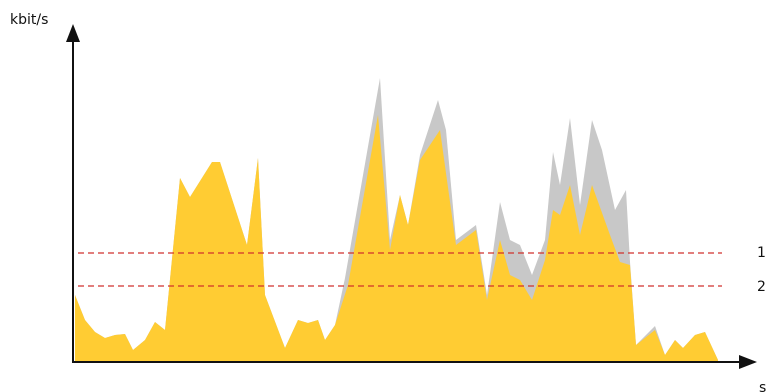 The image size is (769, 392). What do you see at coordinates (761, 253) in the screenshot?
I see `limit-label: 1` at bounding box center [761, 253].